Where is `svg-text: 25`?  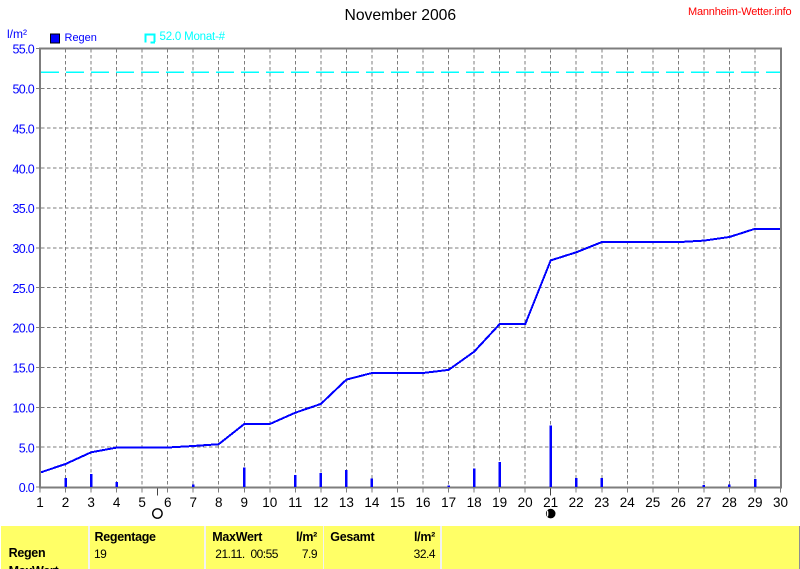
svg-text: 25 is located at coordinates (652, 502).